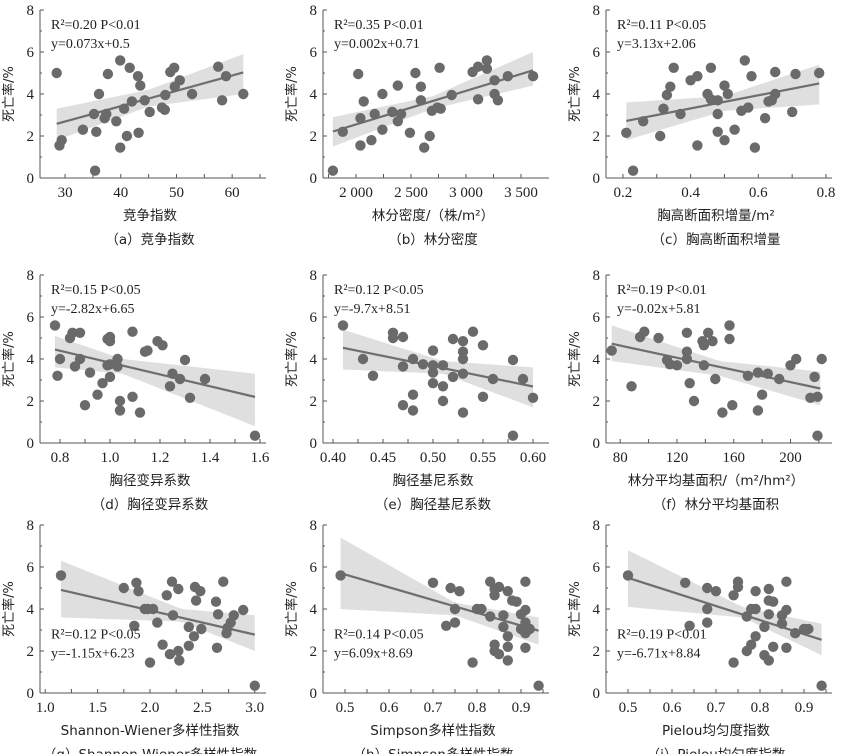 This screenshot has height=754, width=850. I want to click on x-tick-label: 30, so click(65, 193).